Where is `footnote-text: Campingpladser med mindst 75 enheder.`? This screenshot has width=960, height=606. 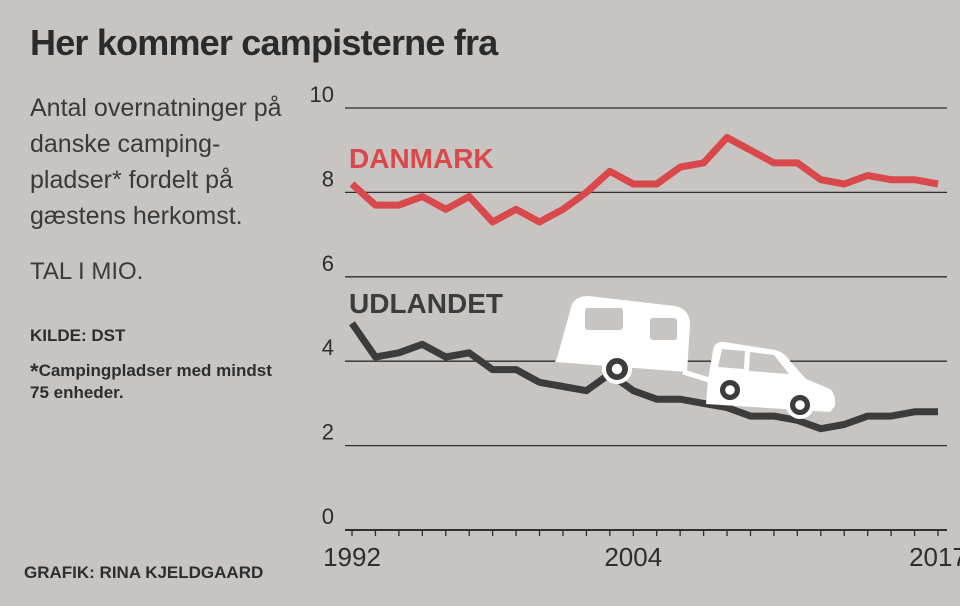 footnote-text: Campingpladser med mindst 75 enheder. is located at coordinates (151, 381).